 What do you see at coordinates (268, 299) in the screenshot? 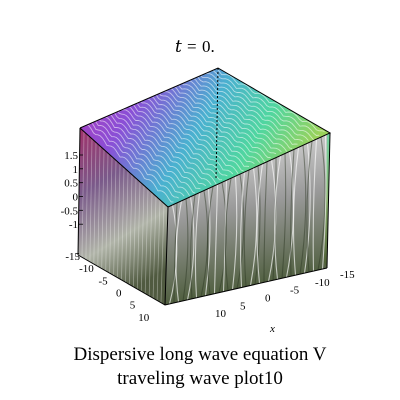
I see `x-tick-label: 0` at bounding box center [268, 299].